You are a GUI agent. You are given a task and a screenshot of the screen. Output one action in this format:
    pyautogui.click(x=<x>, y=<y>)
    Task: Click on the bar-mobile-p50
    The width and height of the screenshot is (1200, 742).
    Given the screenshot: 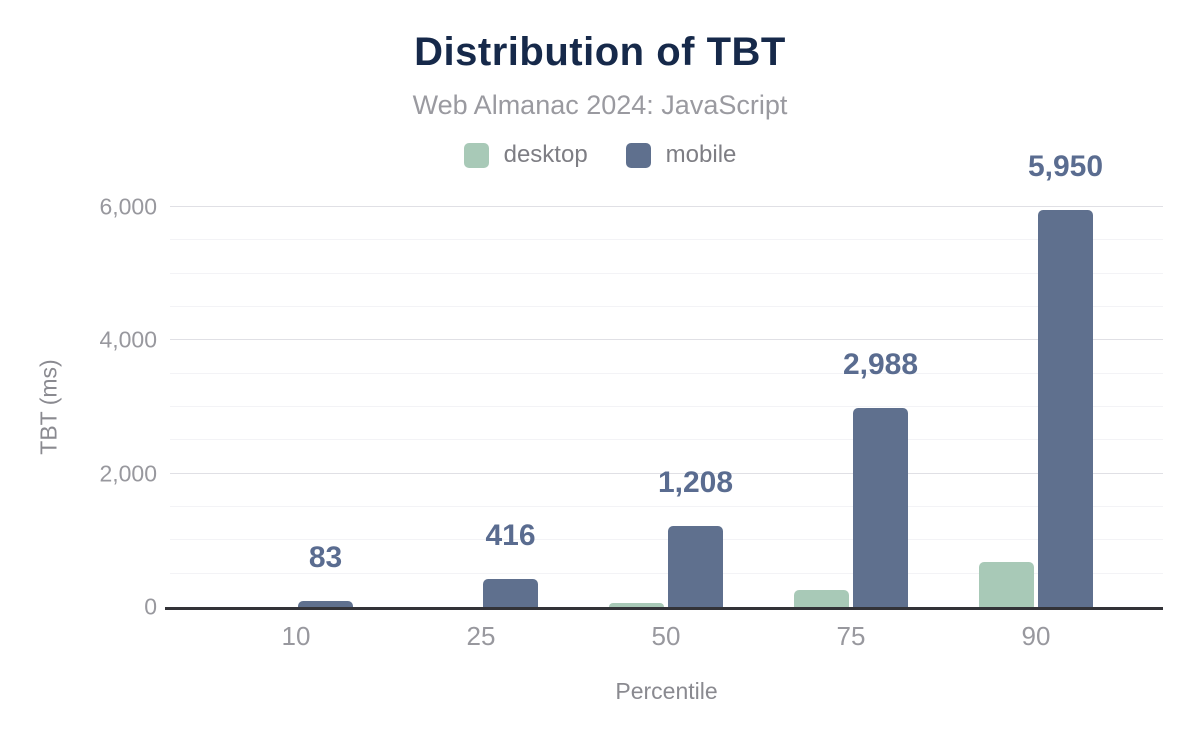 What is the action you would take?
    pyautogui.click(x=695, y=566)
    